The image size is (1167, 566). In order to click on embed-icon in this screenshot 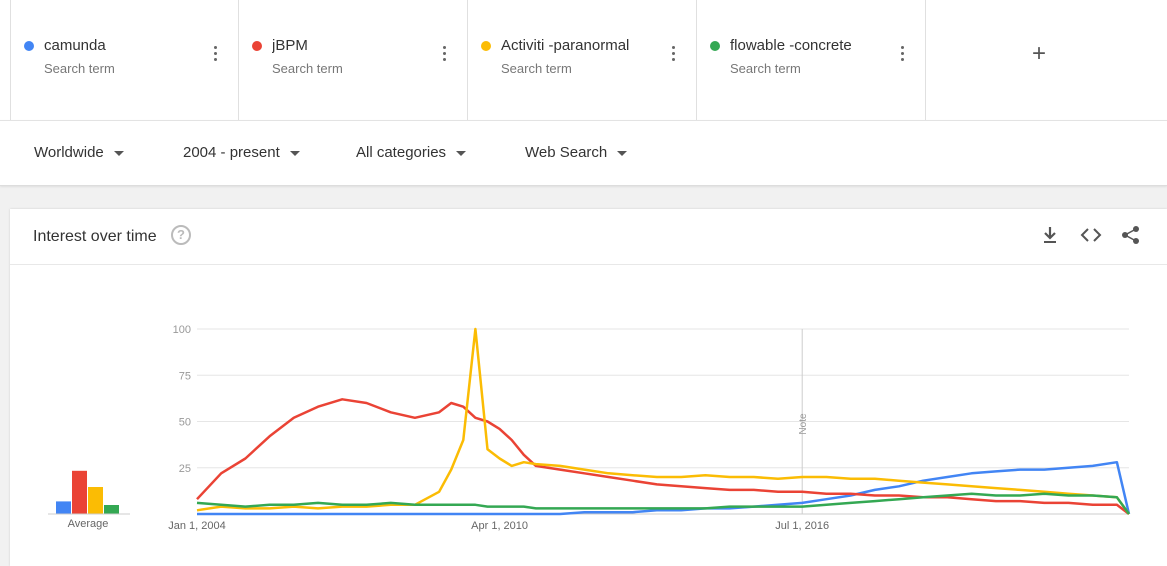, I will do `click(1091, 235)`.